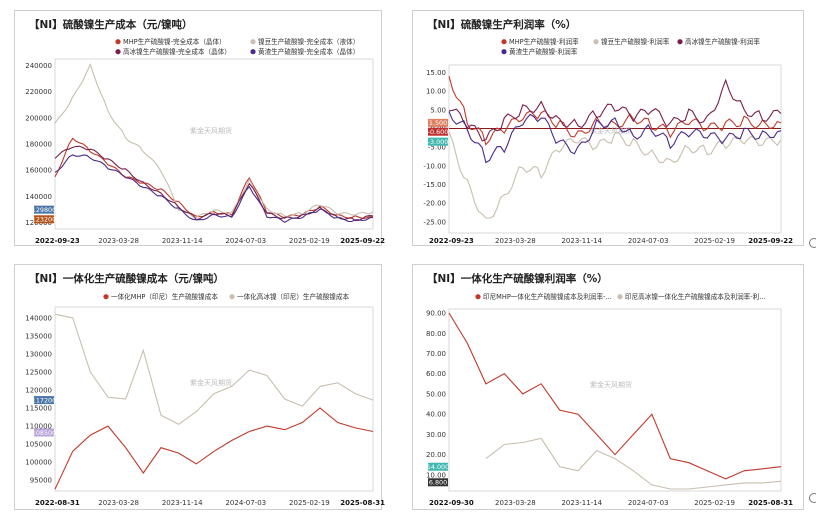  I want to click on value-badge-label: 108500, so click(44, 433).